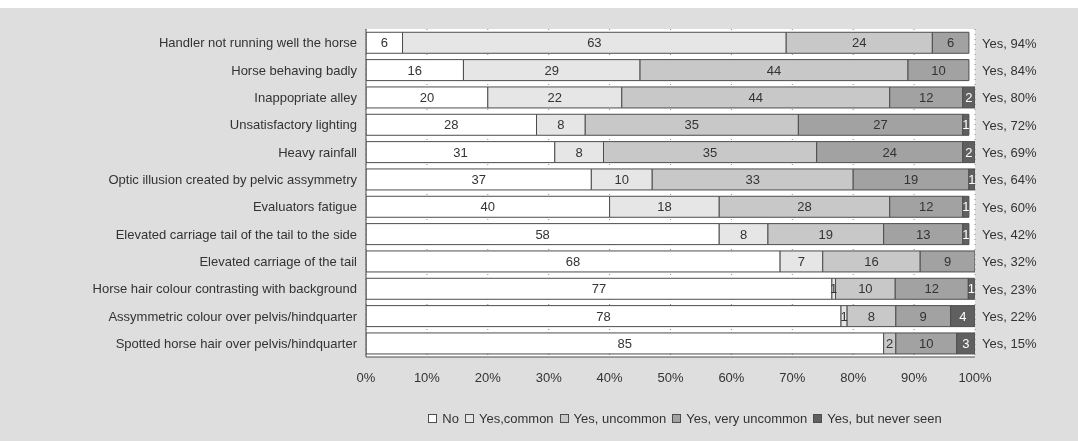 The width and height of the screenshot is (1078, 441). What do you see at coordinates (594, 43) in the screenshot?
I see `data-label: 63` at bounding box center [594, 43].